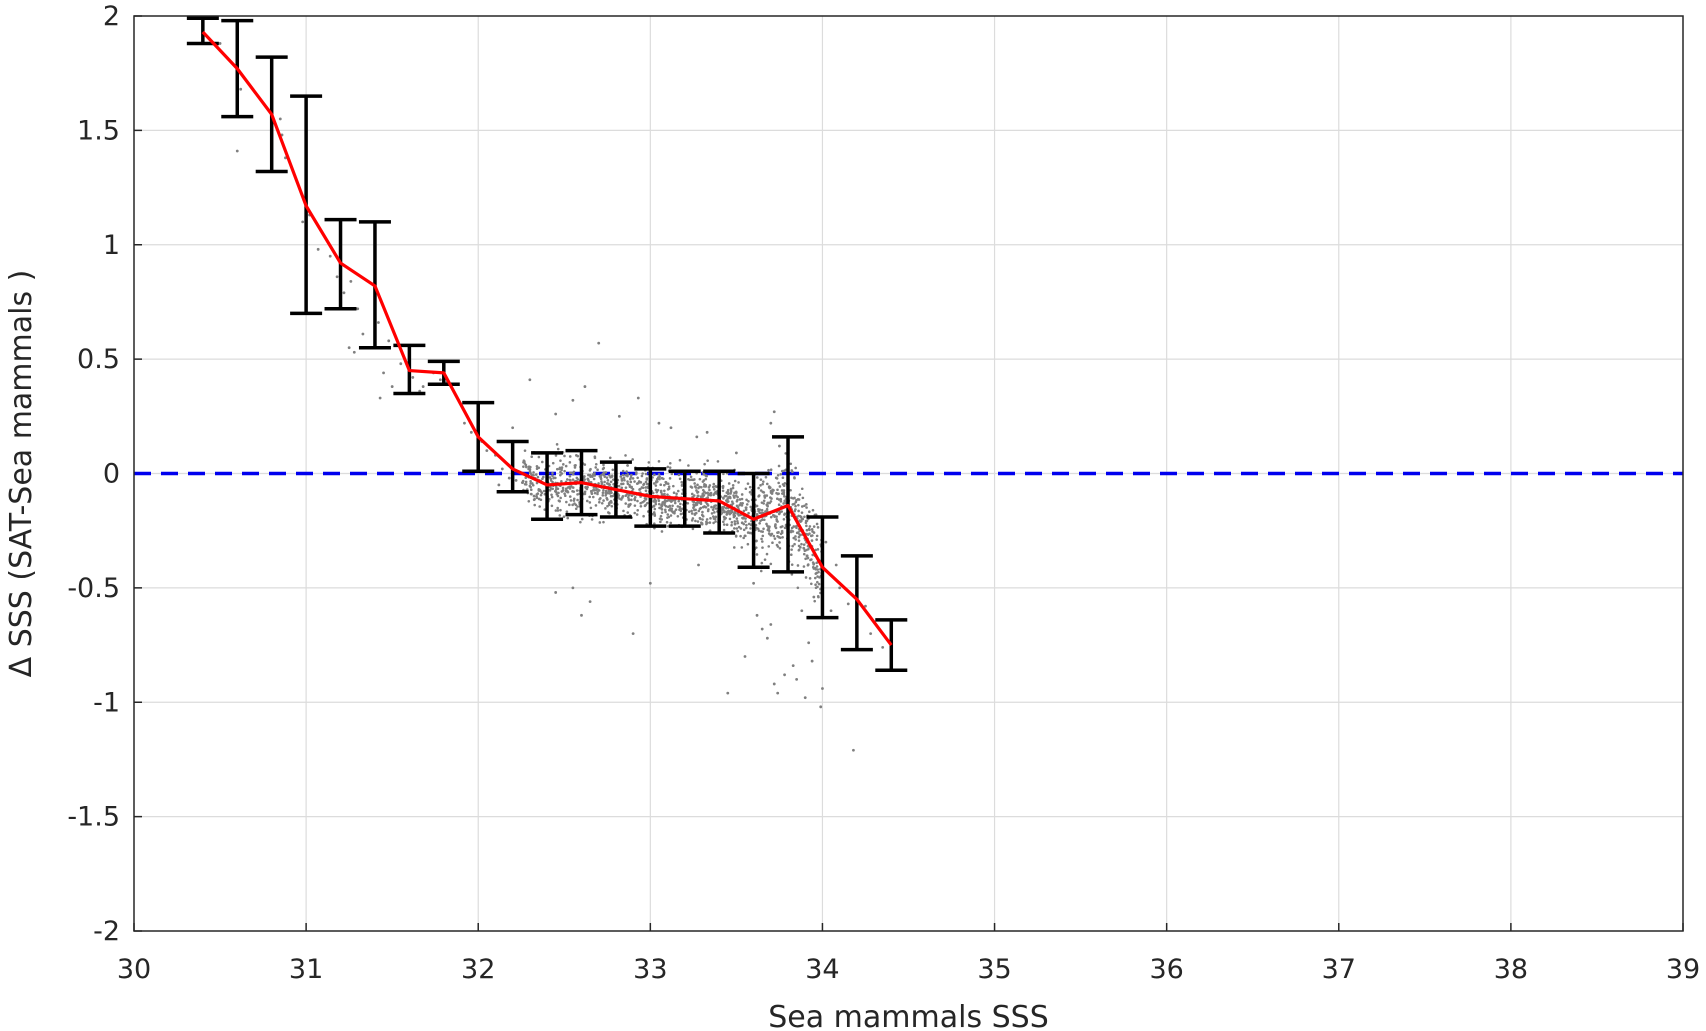  I want to click on x-tick-label: 30, so click(134, 969).